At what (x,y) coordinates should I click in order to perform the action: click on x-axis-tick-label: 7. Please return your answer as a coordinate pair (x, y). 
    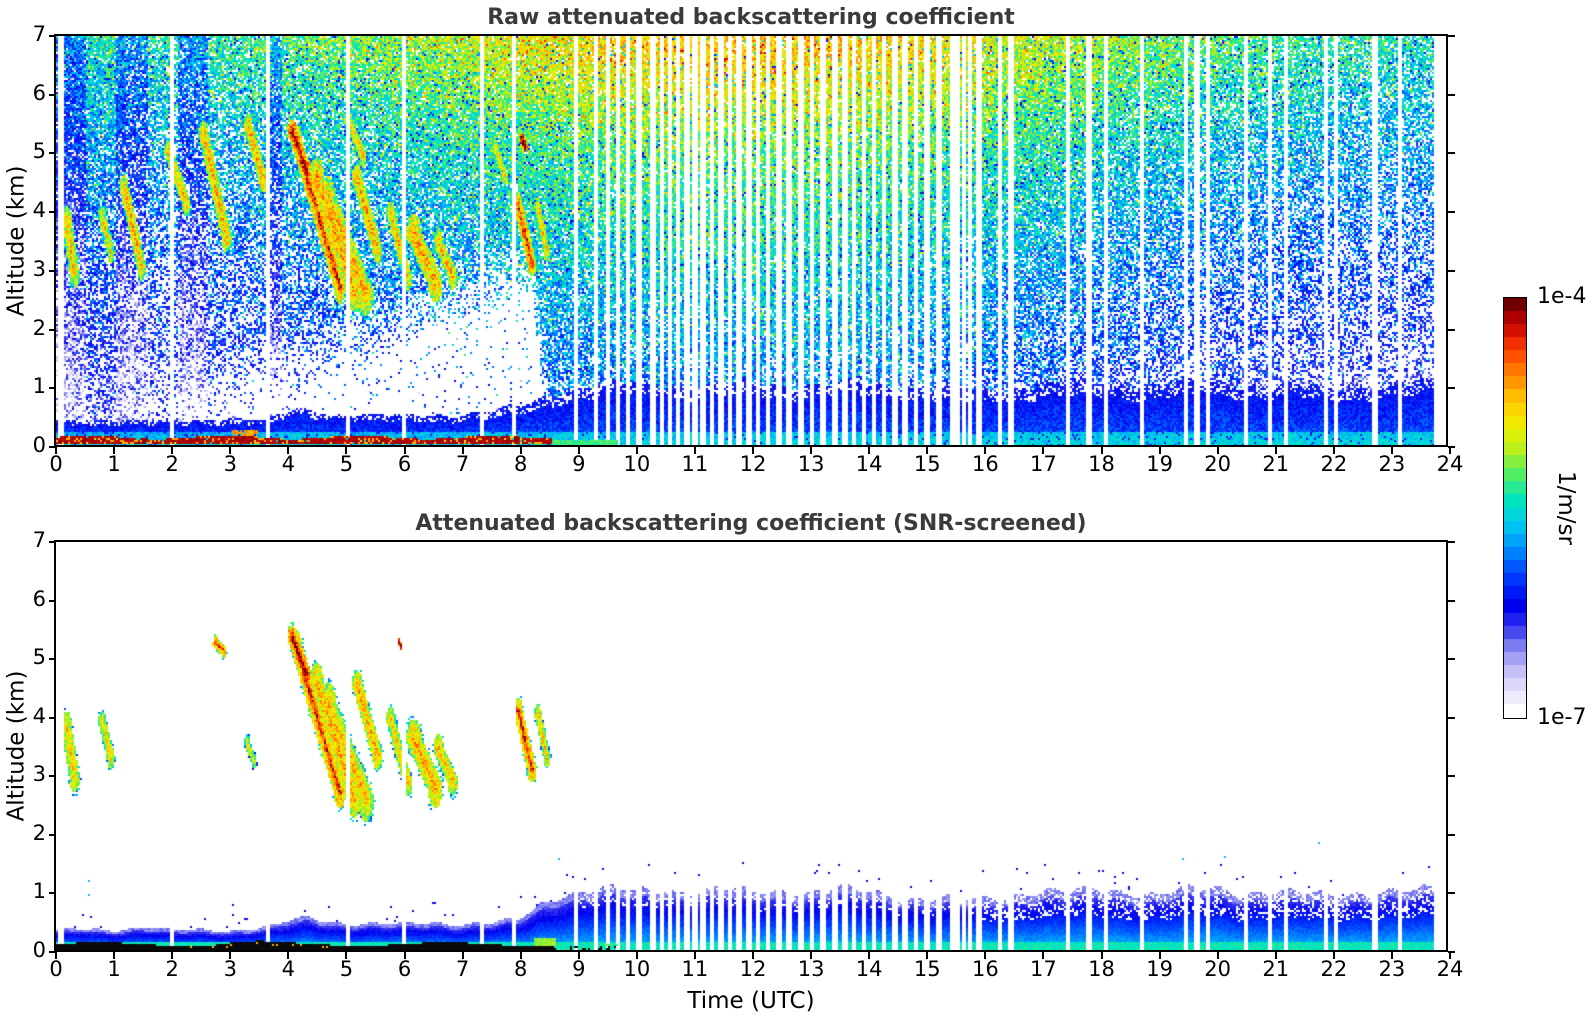
    Looking at the image, I should click on (462, 464).